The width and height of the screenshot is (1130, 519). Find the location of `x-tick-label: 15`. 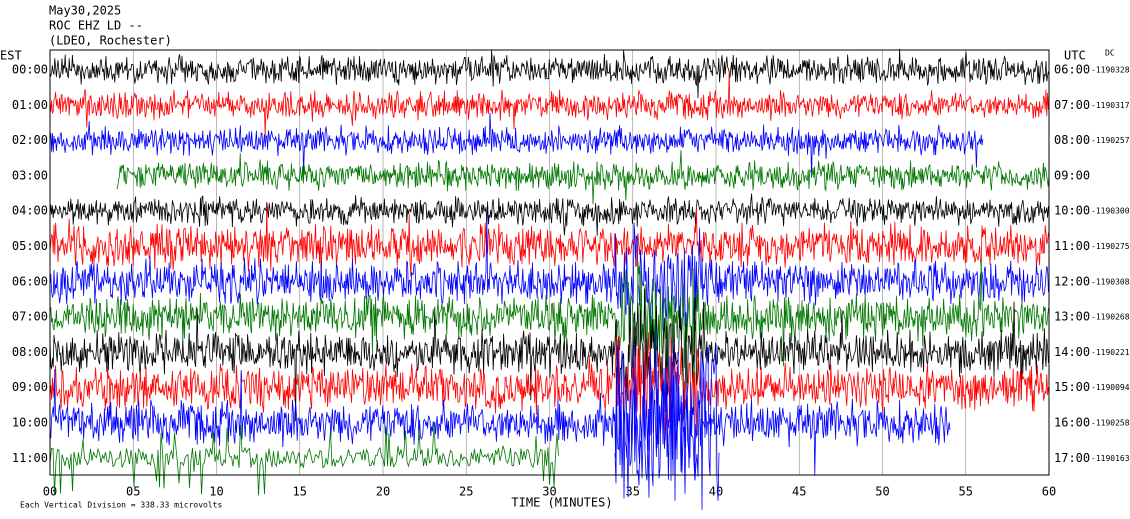

x-tick-label: 15 is located at coordinates (300, 492).